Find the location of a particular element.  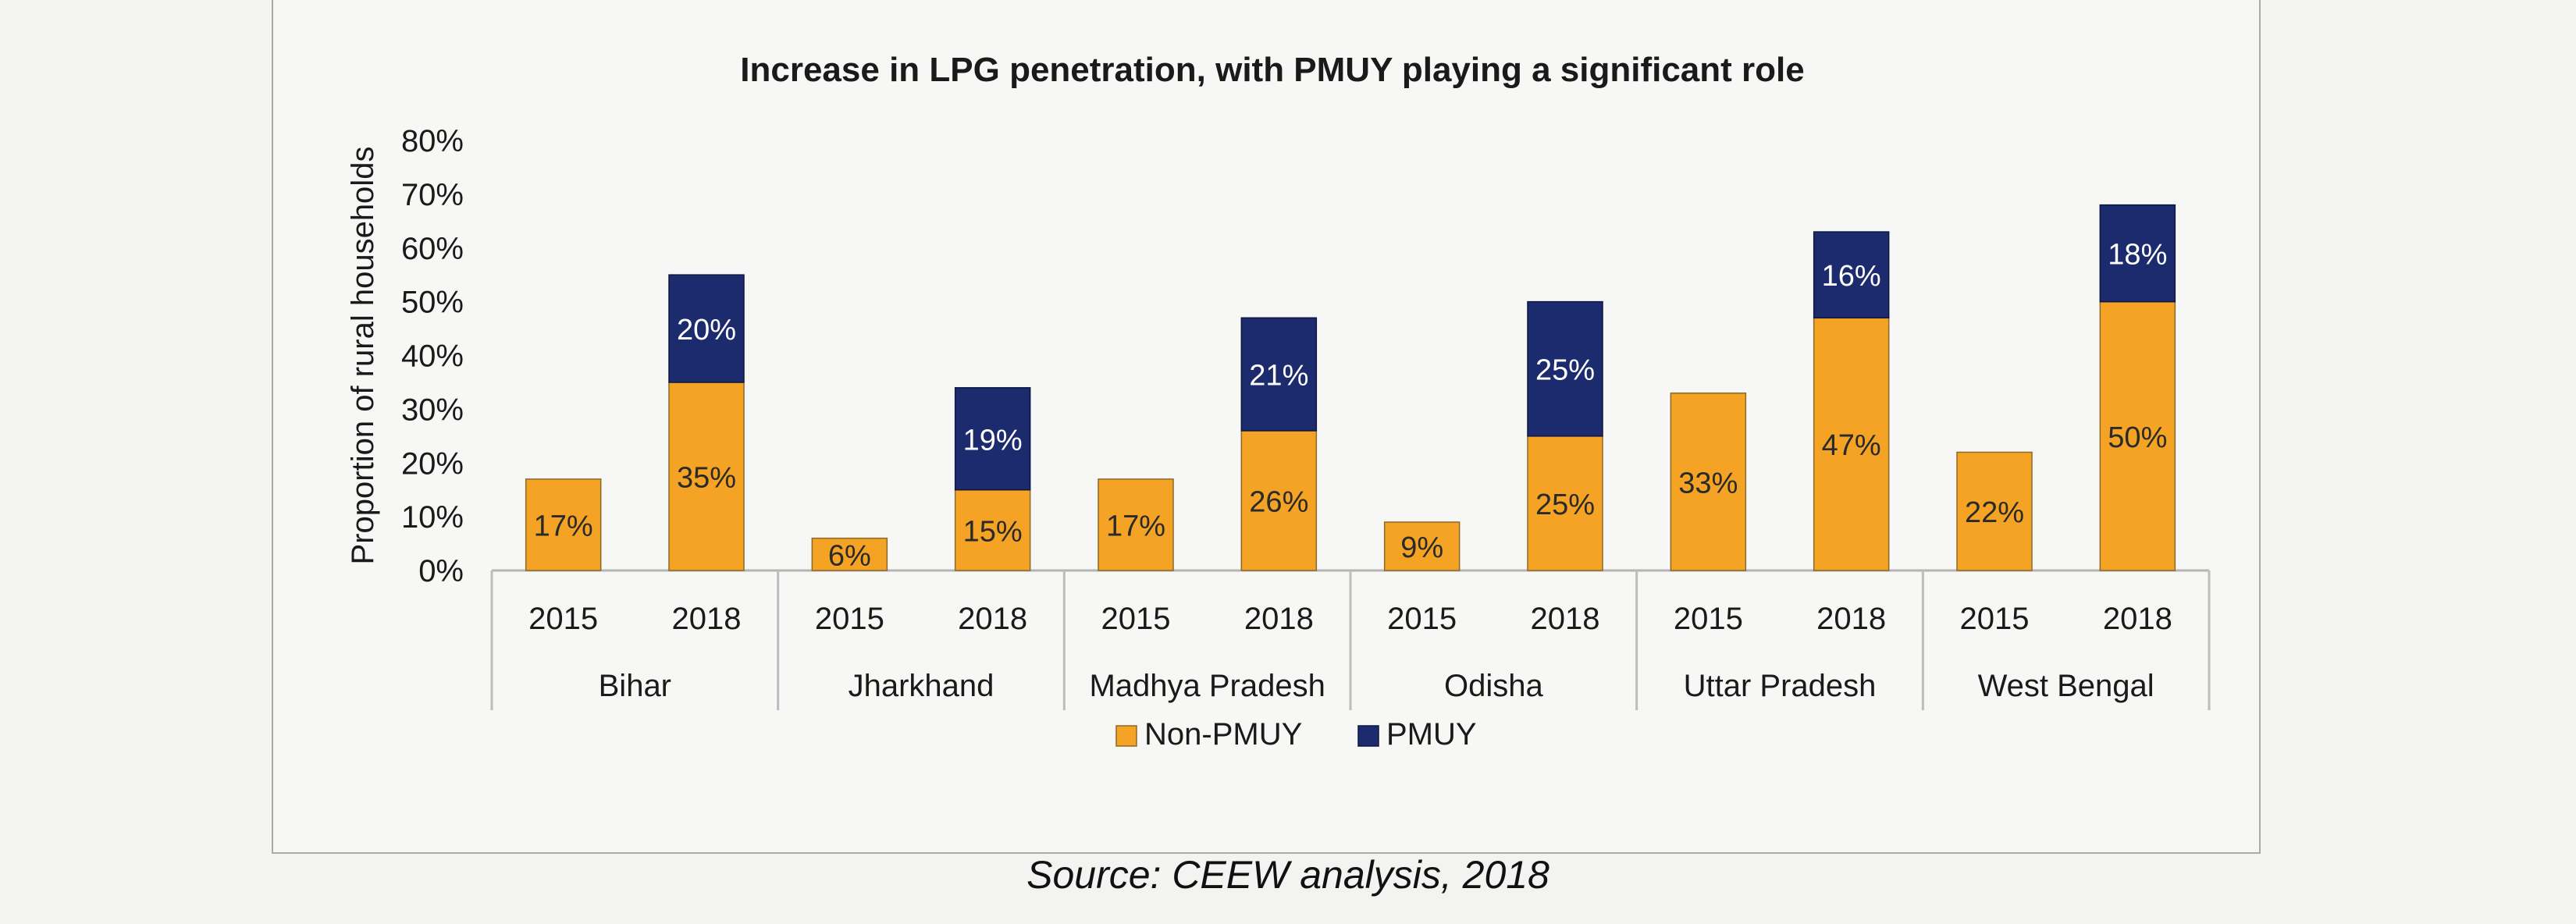

data-label-non-pmuy: 47% is located at coordinates (1851, 445).